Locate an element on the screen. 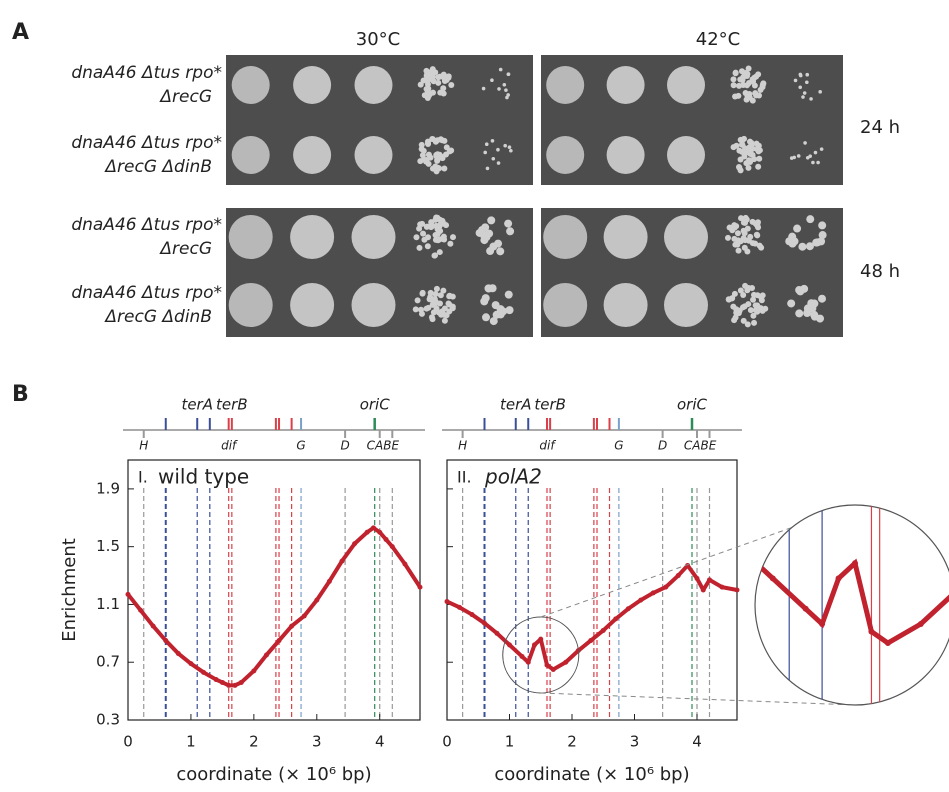 This screenshot has height=792, width=949. chart-title: wild type is located at coordinates (203, 477).